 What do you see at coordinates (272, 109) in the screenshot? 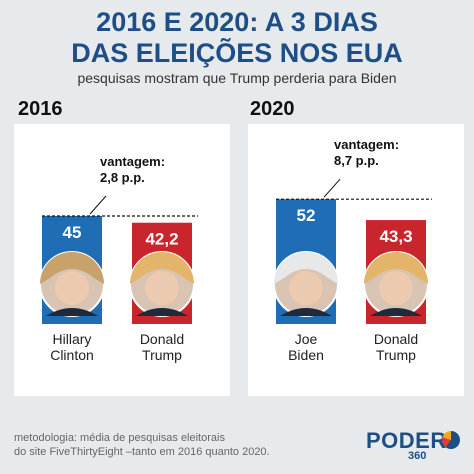
I see `year-label-2020: 2020` at bounding box center [272, 109].